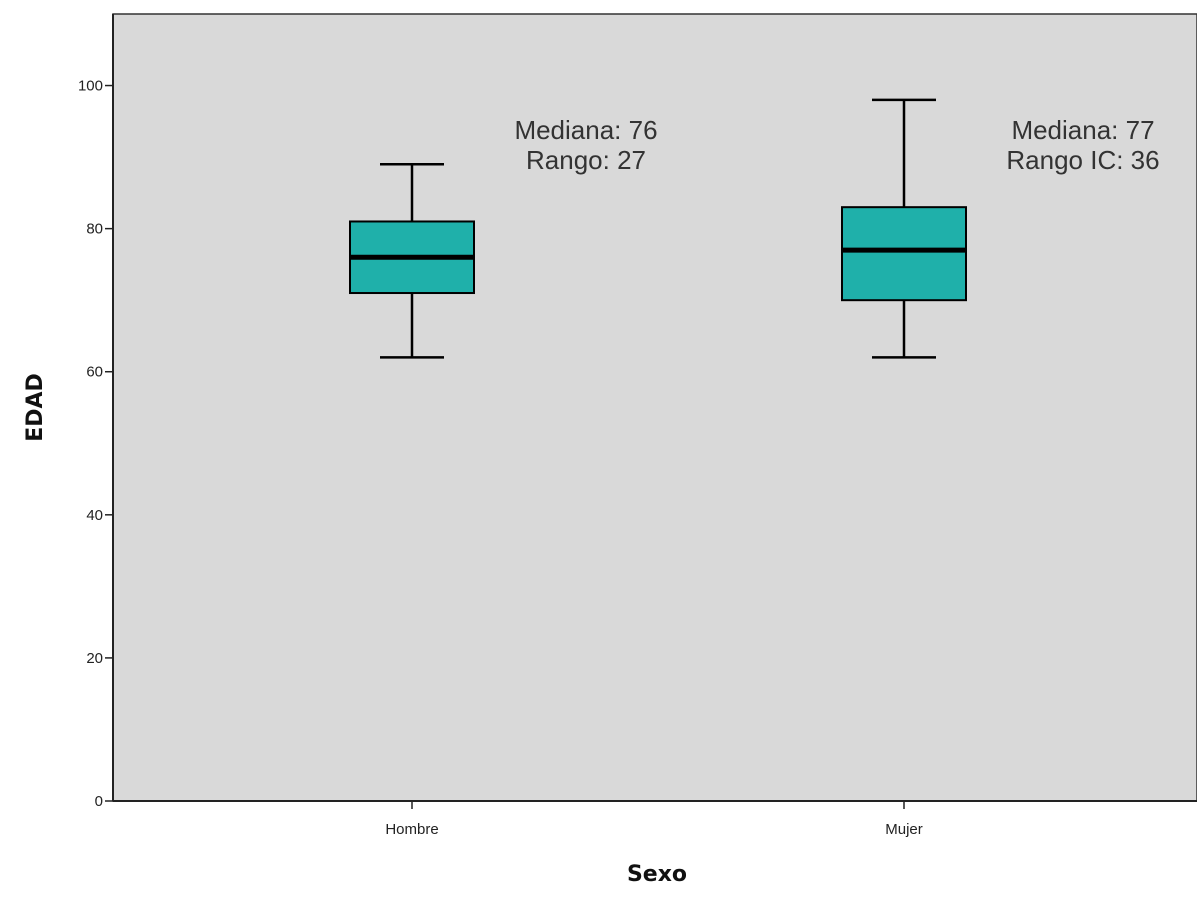  Describe the element at coordinates (1082, 160) in the screenshot. I see `annotation-mujer-2: Rango IC: 36` at that location.